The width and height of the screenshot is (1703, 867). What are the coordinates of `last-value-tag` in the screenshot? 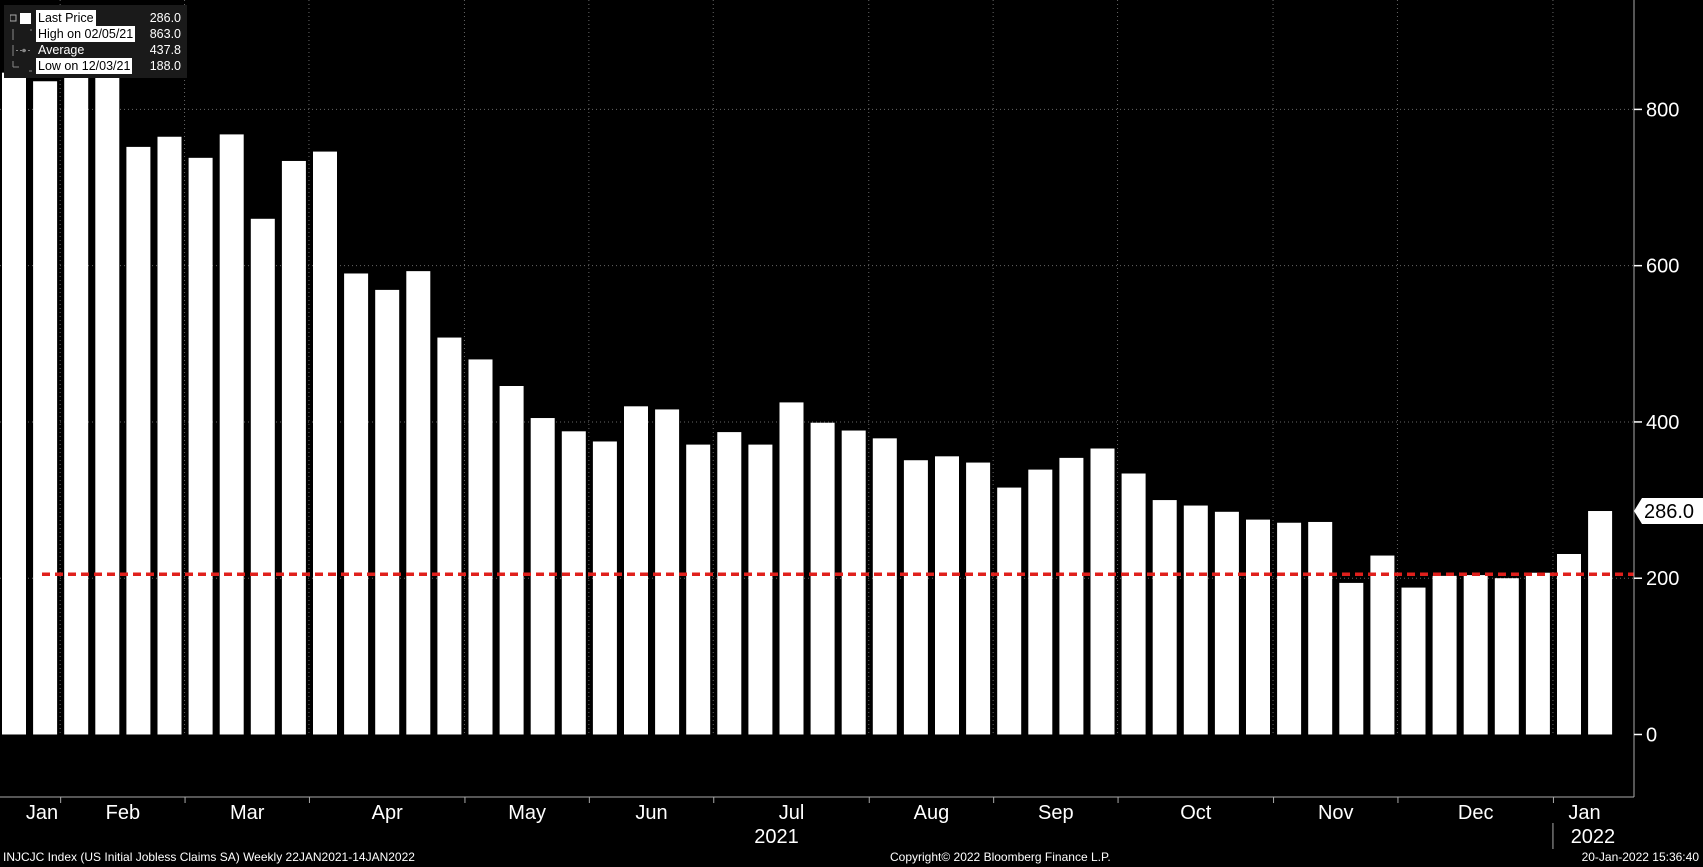 It's located at (1668, 511).